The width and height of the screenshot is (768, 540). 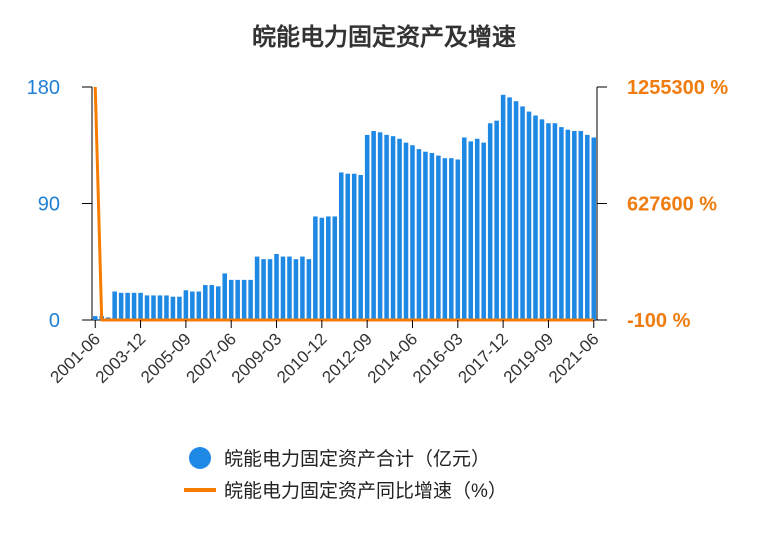 What do you see at coordinates (54, 321) in the screenshot?
I see `left-tick-label: 0` at bounding box center [54, 321].